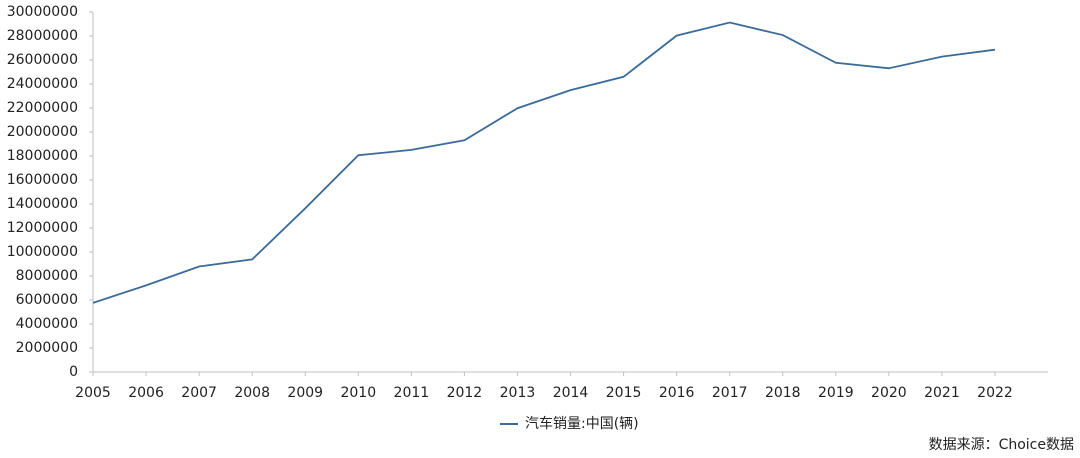 The width and height of the screenshot is (1080, 458). I want to click on y-tick-label: 6000000, so click(47, 300).